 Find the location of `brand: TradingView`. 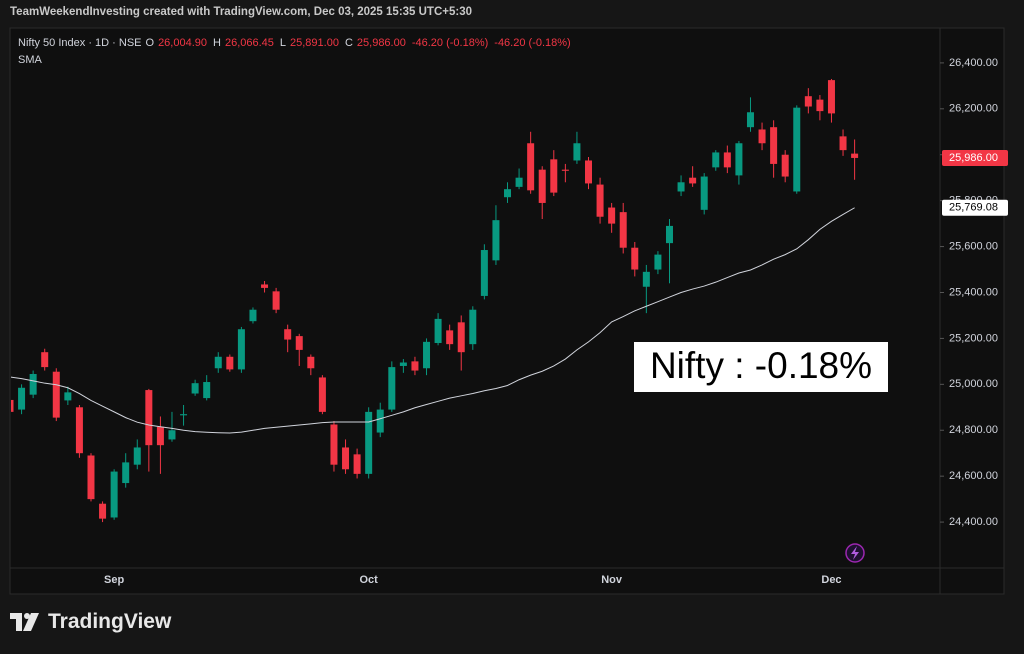

brand: TradingView is located at coordinates (110, 621).